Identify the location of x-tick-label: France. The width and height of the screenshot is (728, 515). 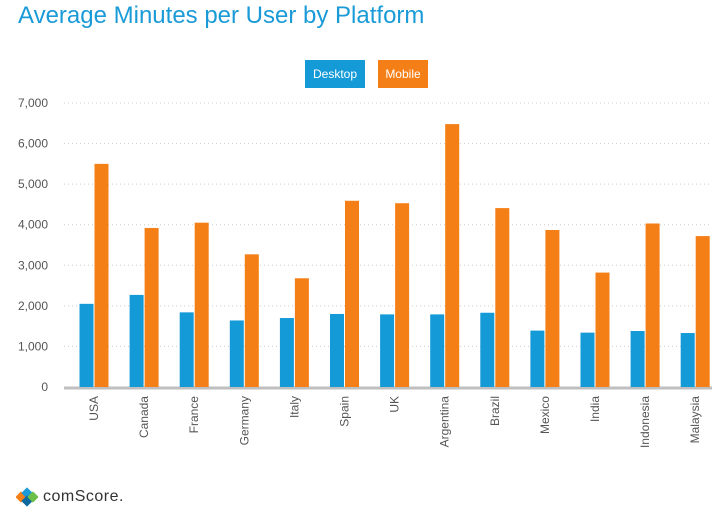
(194, 415).